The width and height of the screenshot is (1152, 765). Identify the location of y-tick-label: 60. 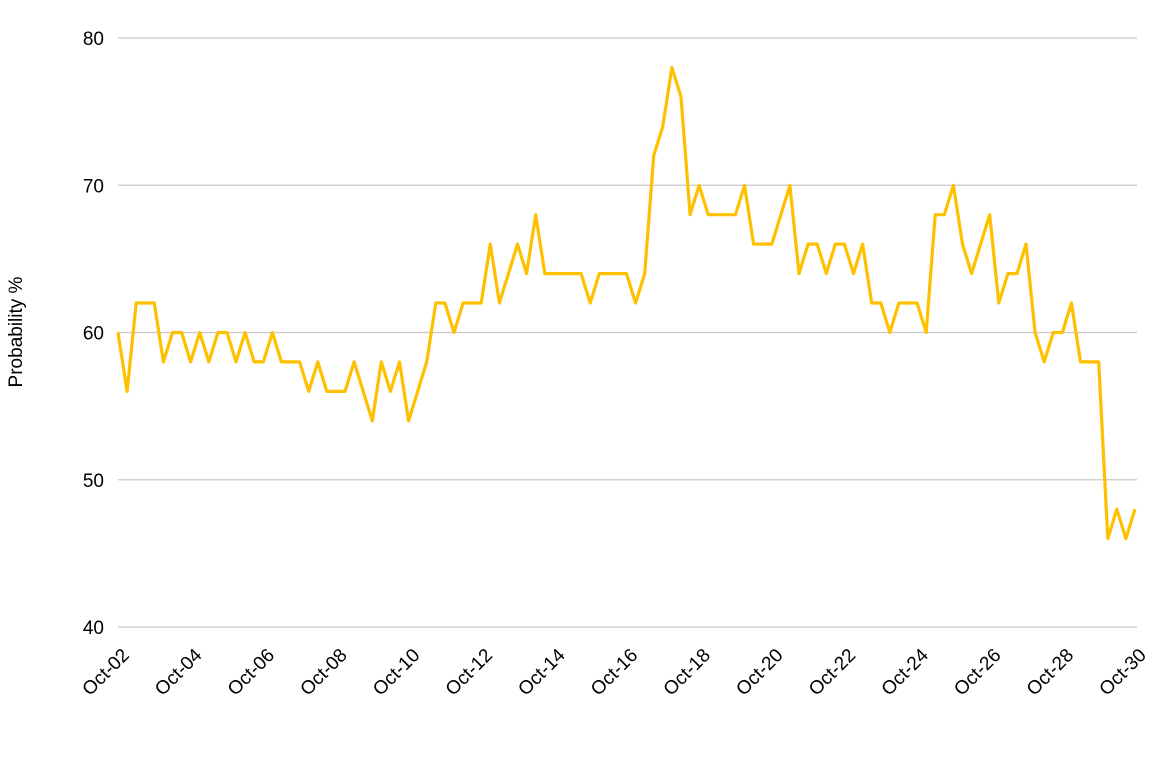
(93, 334).